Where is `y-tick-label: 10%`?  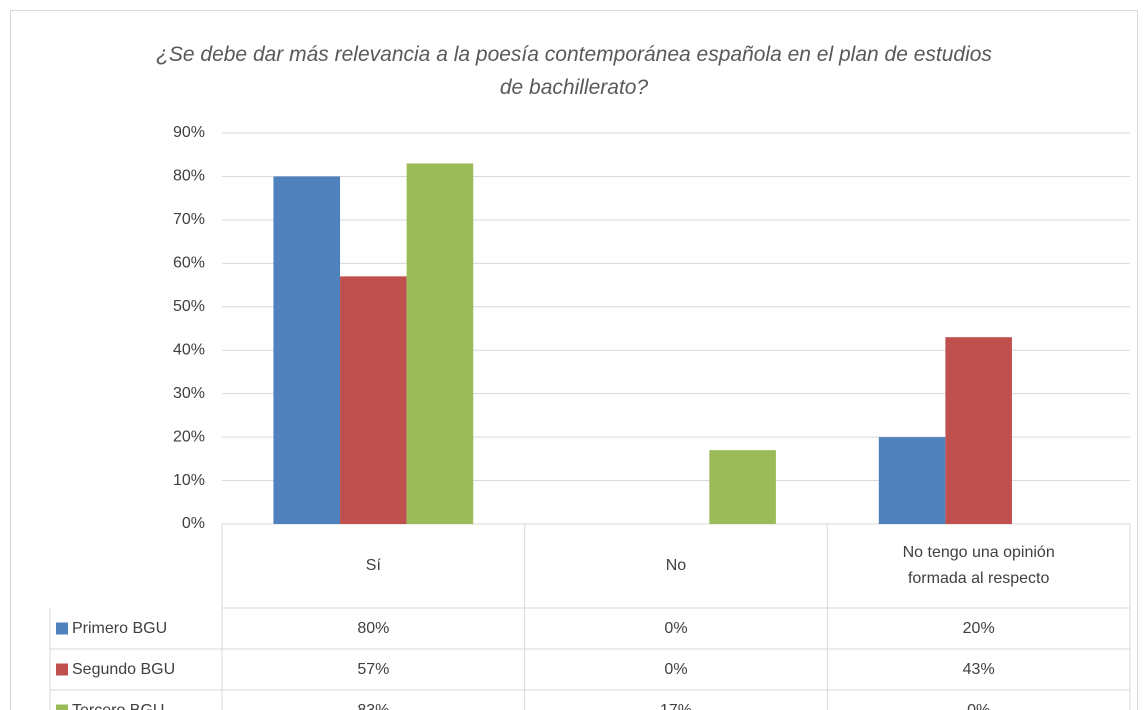
y-tick-label: 10% is located at coordinates (189, 480).